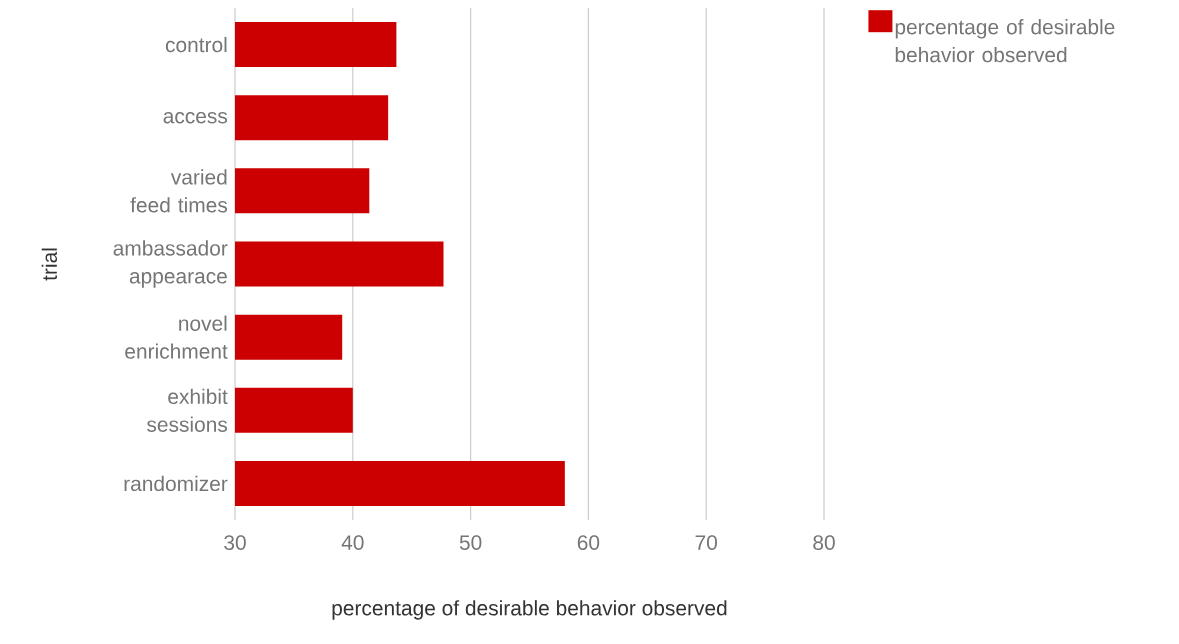  Describe the element at coordinates (196, 44) in the screenshot. I see `y-tick-label: control` at that location.